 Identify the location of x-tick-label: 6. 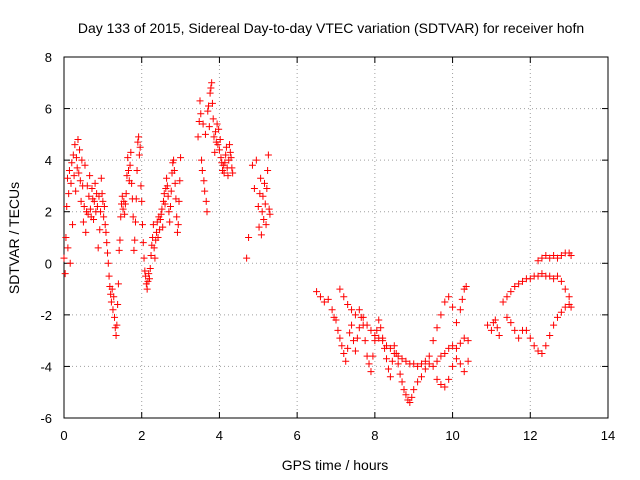
(297, 435).